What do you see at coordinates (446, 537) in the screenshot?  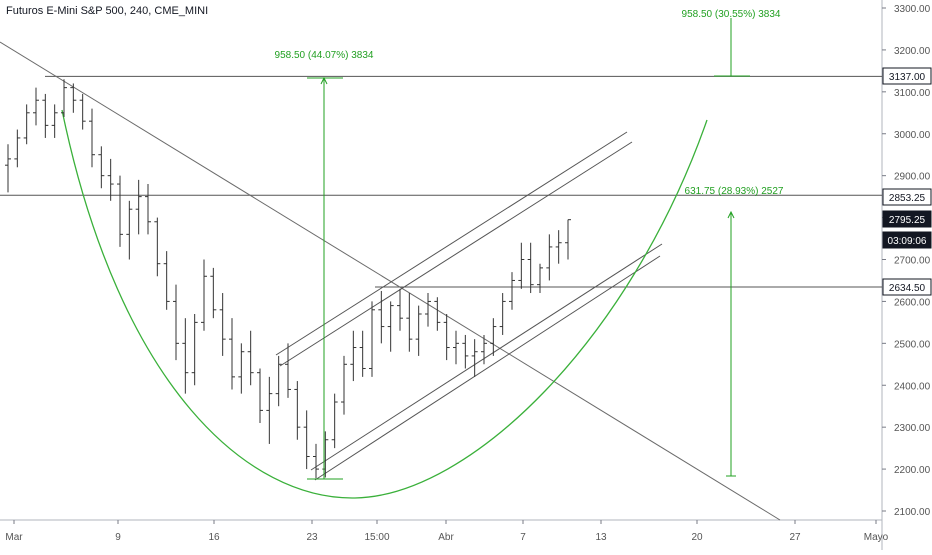 I see `time-tick-label-5: Abr` at bounding box center [446, 537].